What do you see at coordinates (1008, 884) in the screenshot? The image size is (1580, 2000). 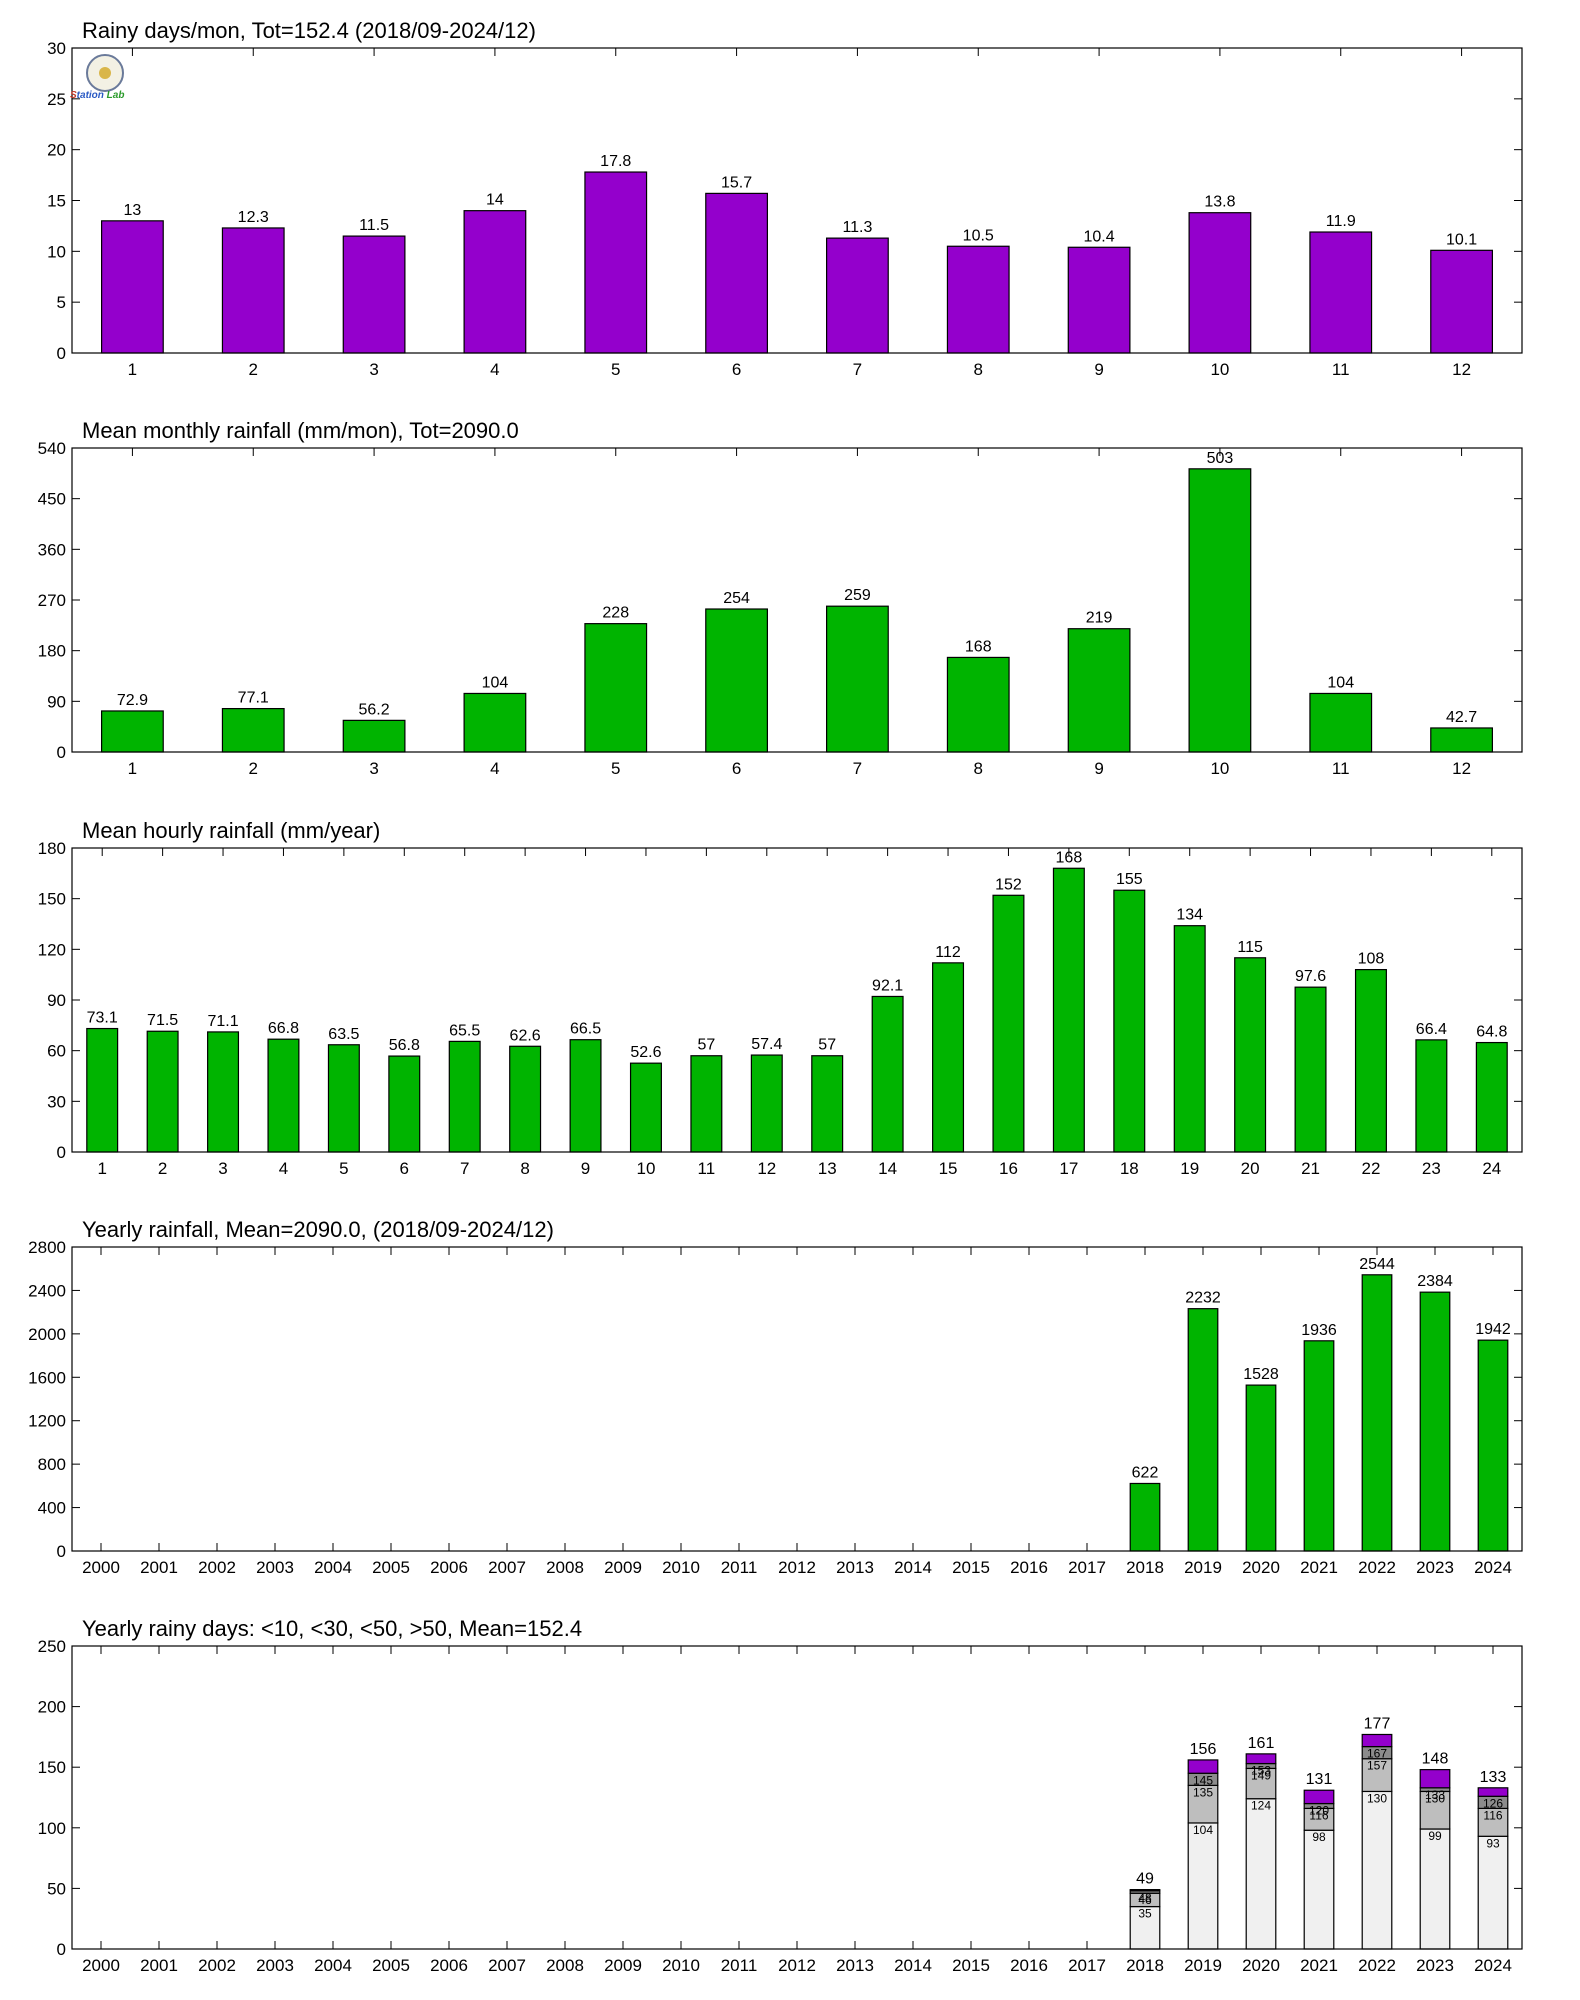 I see `bar-value-label: 152` at bounding box center [1008, 884].